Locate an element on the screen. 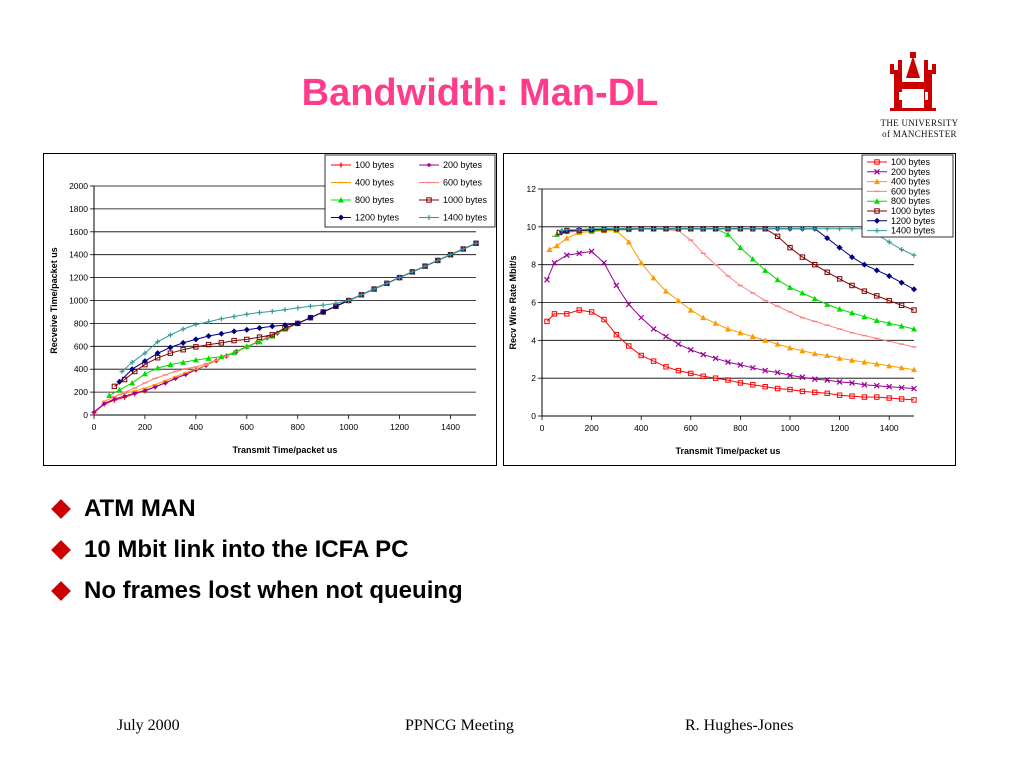 This screenshot has width=1024, height=768. y-tick-label: 1800 is located at coordinates (78, 209).